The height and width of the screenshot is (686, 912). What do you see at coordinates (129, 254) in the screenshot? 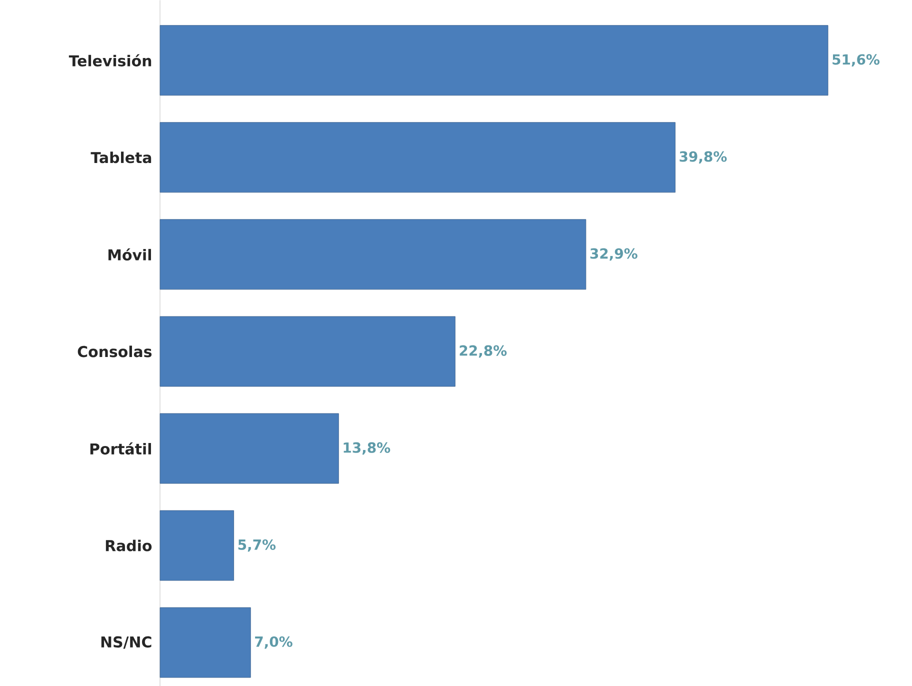
I see `y-tick-label: Móvil` at bounding box center [129, 254].